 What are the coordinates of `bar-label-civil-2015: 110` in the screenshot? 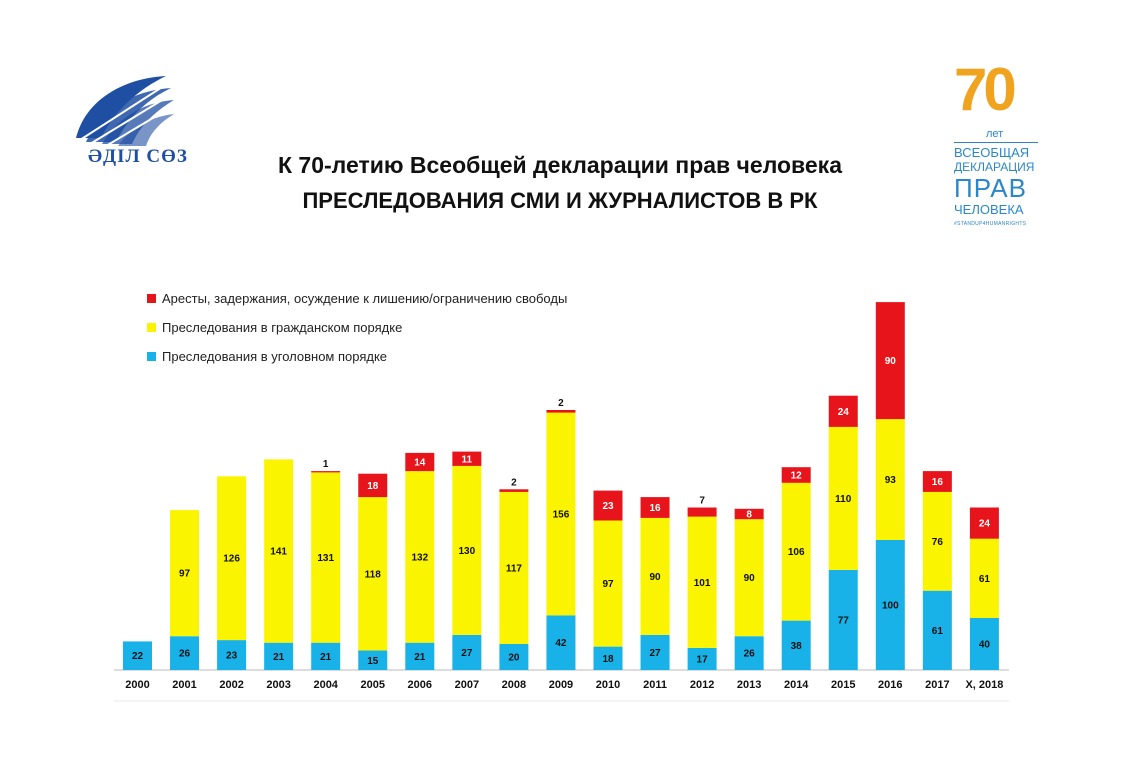 It's located at (843, 499).